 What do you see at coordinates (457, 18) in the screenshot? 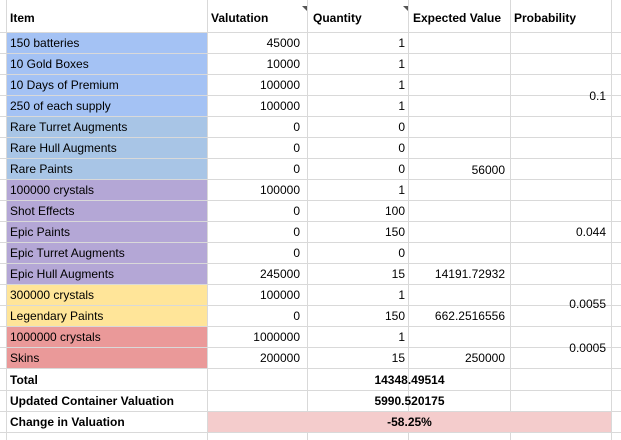
I see `header-expected-value: Expected Value` at bounding box center [457, 18].